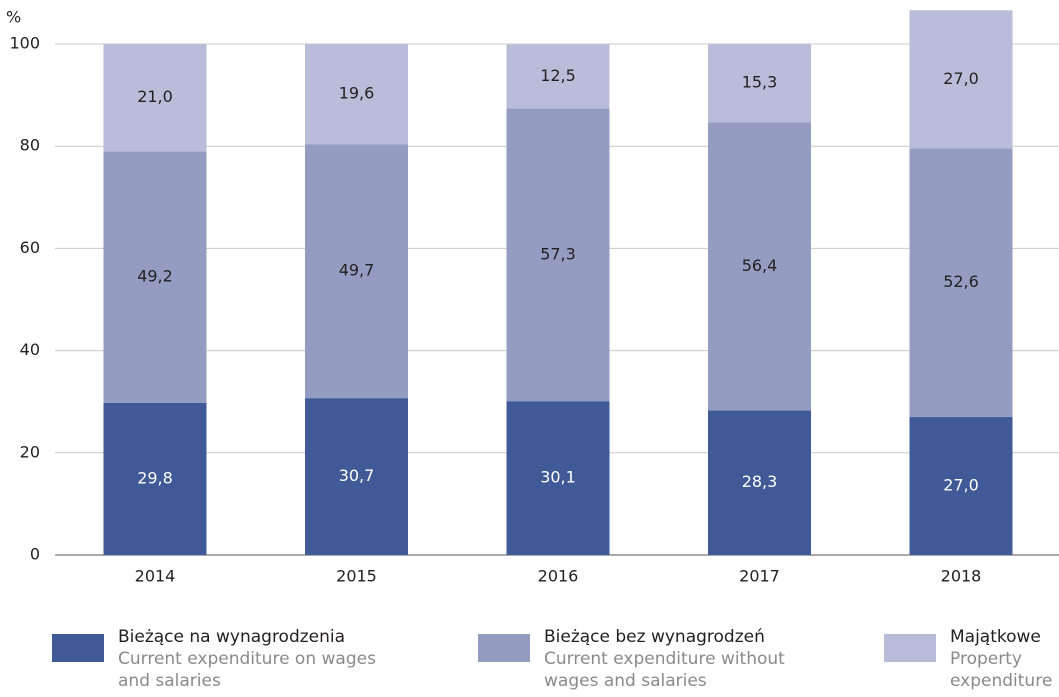 The height and width of the screenshot is (697, 1059). What do you see at coordinates (30, 451) in the screenshot?
I see `y-tick-label: 20` at bounding box center [30, 451].